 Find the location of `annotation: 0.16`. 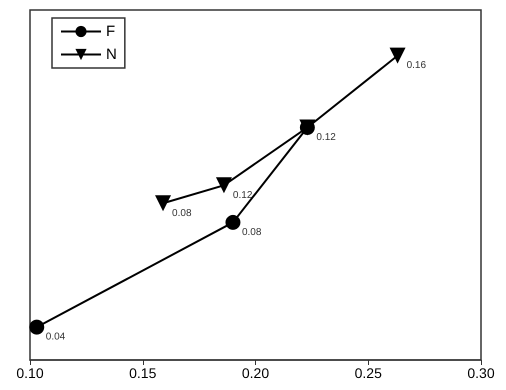

annotation: 0.16 is located at coordinates (416, 66).